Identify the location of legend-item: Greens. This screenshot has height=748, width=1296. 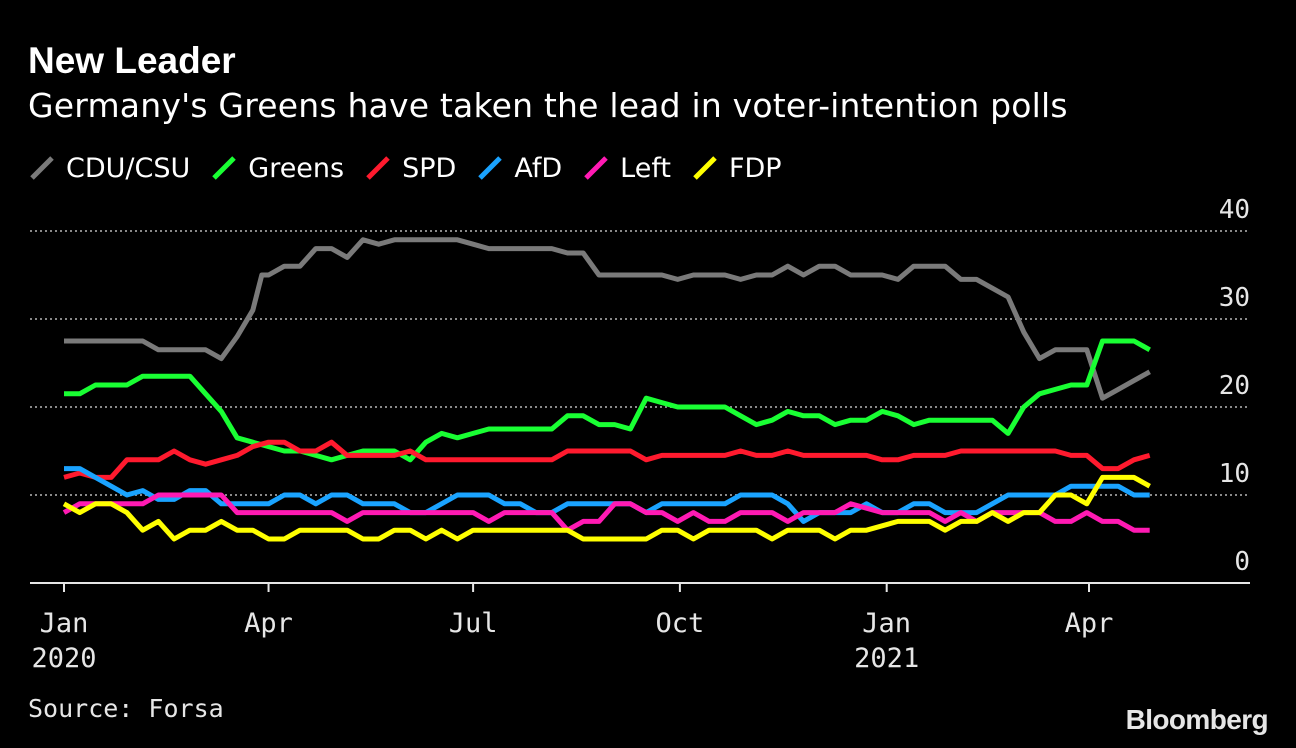
(278, 168).